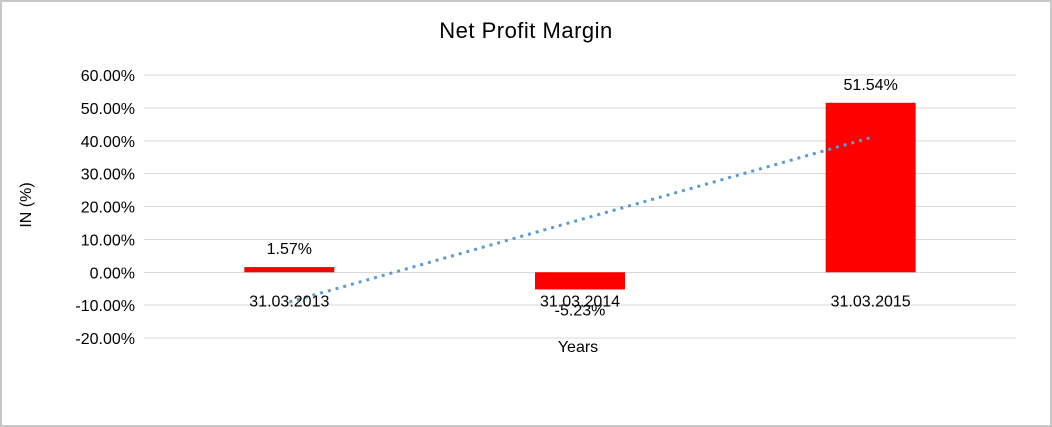 Image resolution: width=1052 pixels, height=427 pixels. What do you see at coordinates (289, 301) in the screenshot?
I see `x-tick-label: 31.03.2013` at bounding box center [289, 301].